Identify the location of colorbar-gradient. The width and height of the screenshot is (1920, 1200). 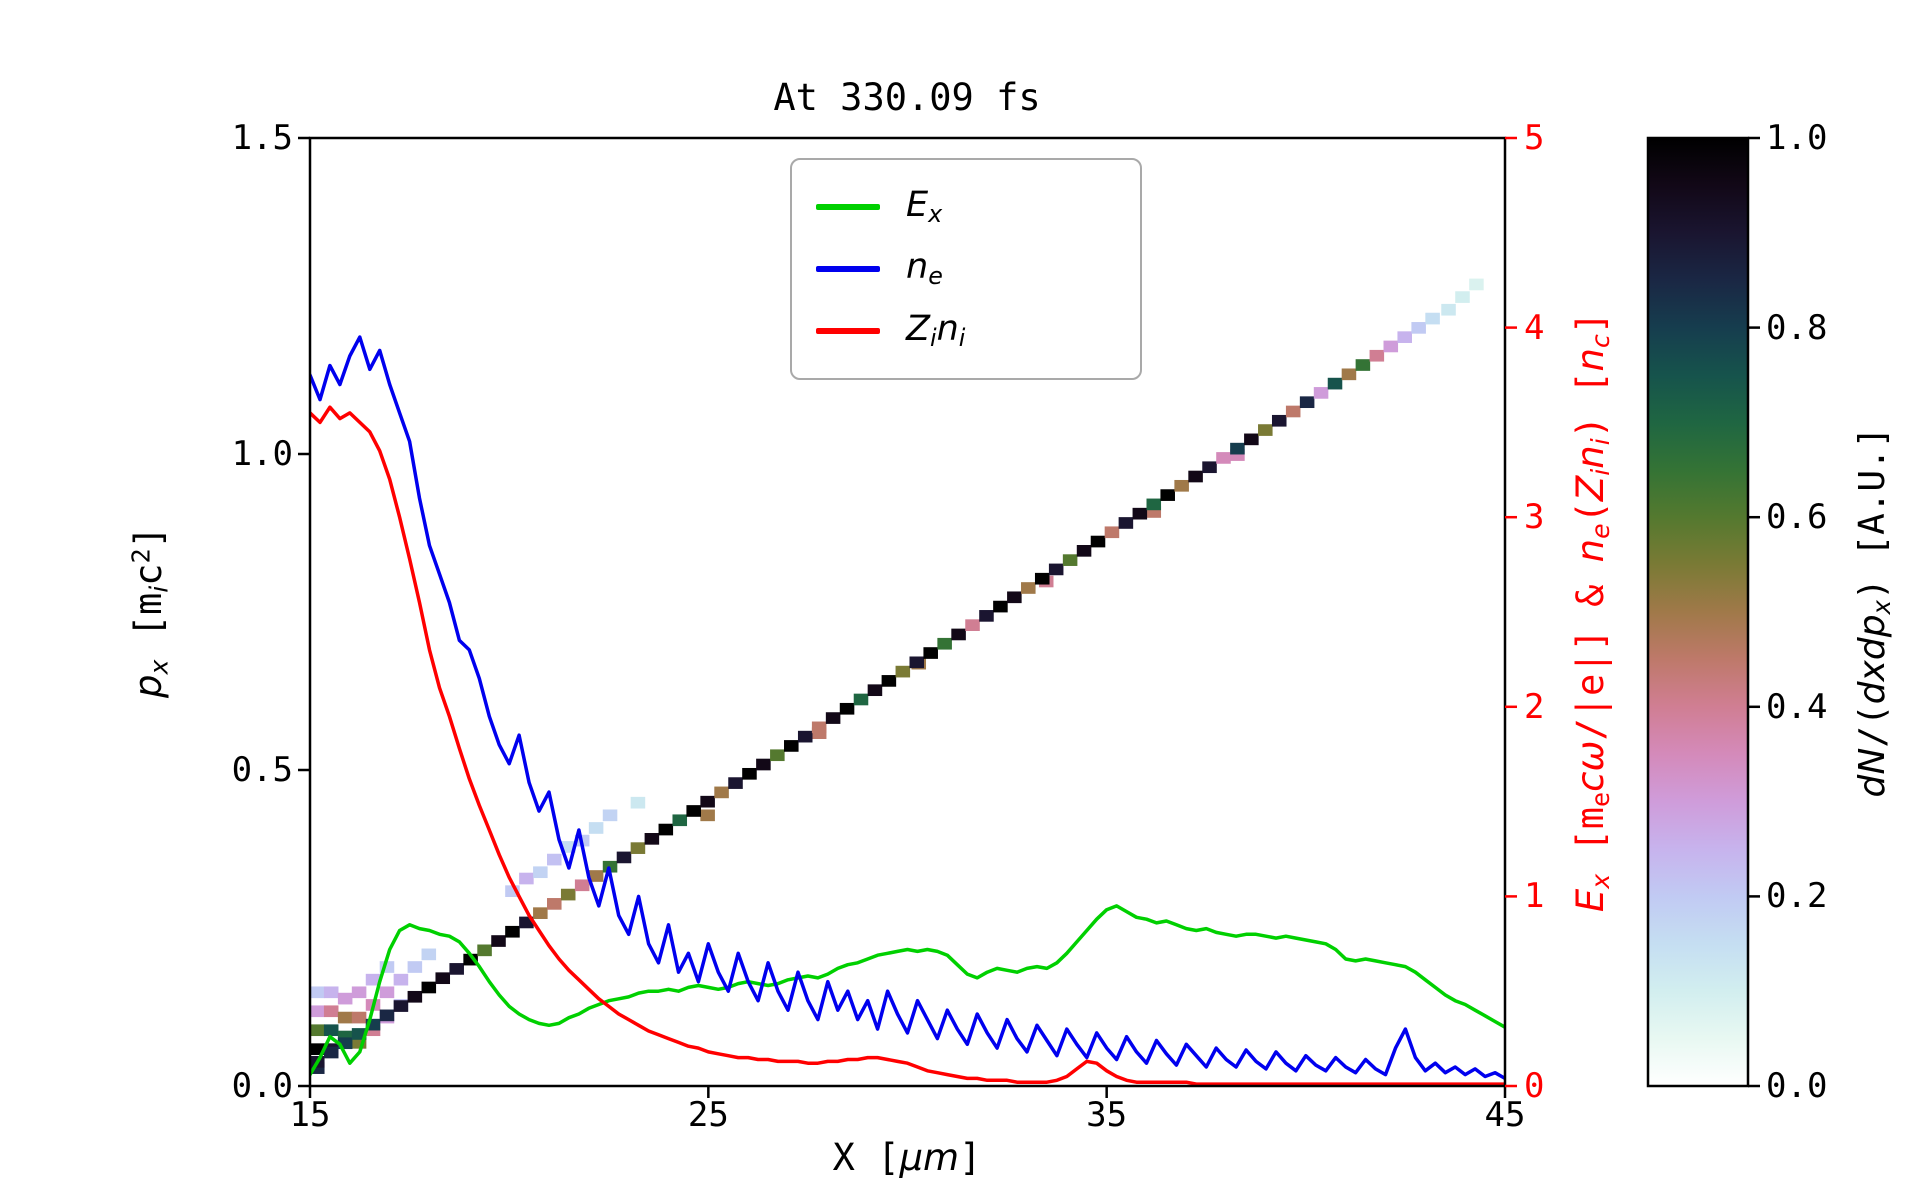
(1698, 612).